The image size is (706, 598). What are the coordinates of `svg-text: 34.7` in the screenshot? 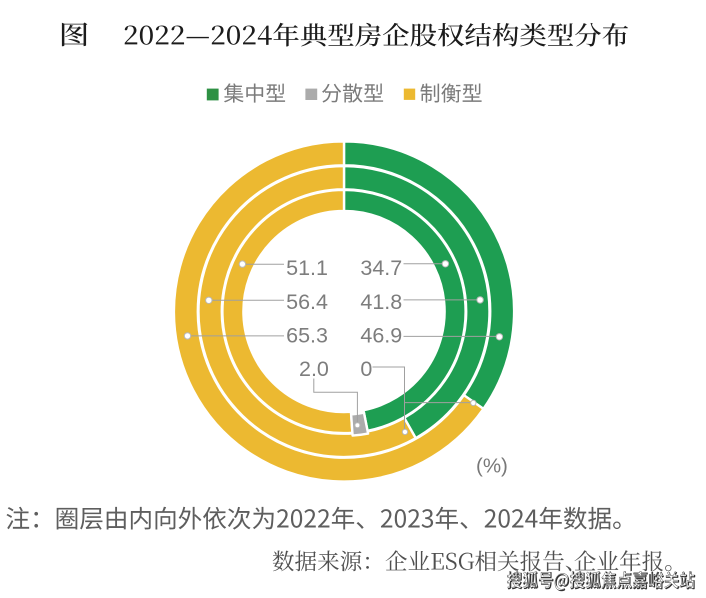 It's located at (381, 268).